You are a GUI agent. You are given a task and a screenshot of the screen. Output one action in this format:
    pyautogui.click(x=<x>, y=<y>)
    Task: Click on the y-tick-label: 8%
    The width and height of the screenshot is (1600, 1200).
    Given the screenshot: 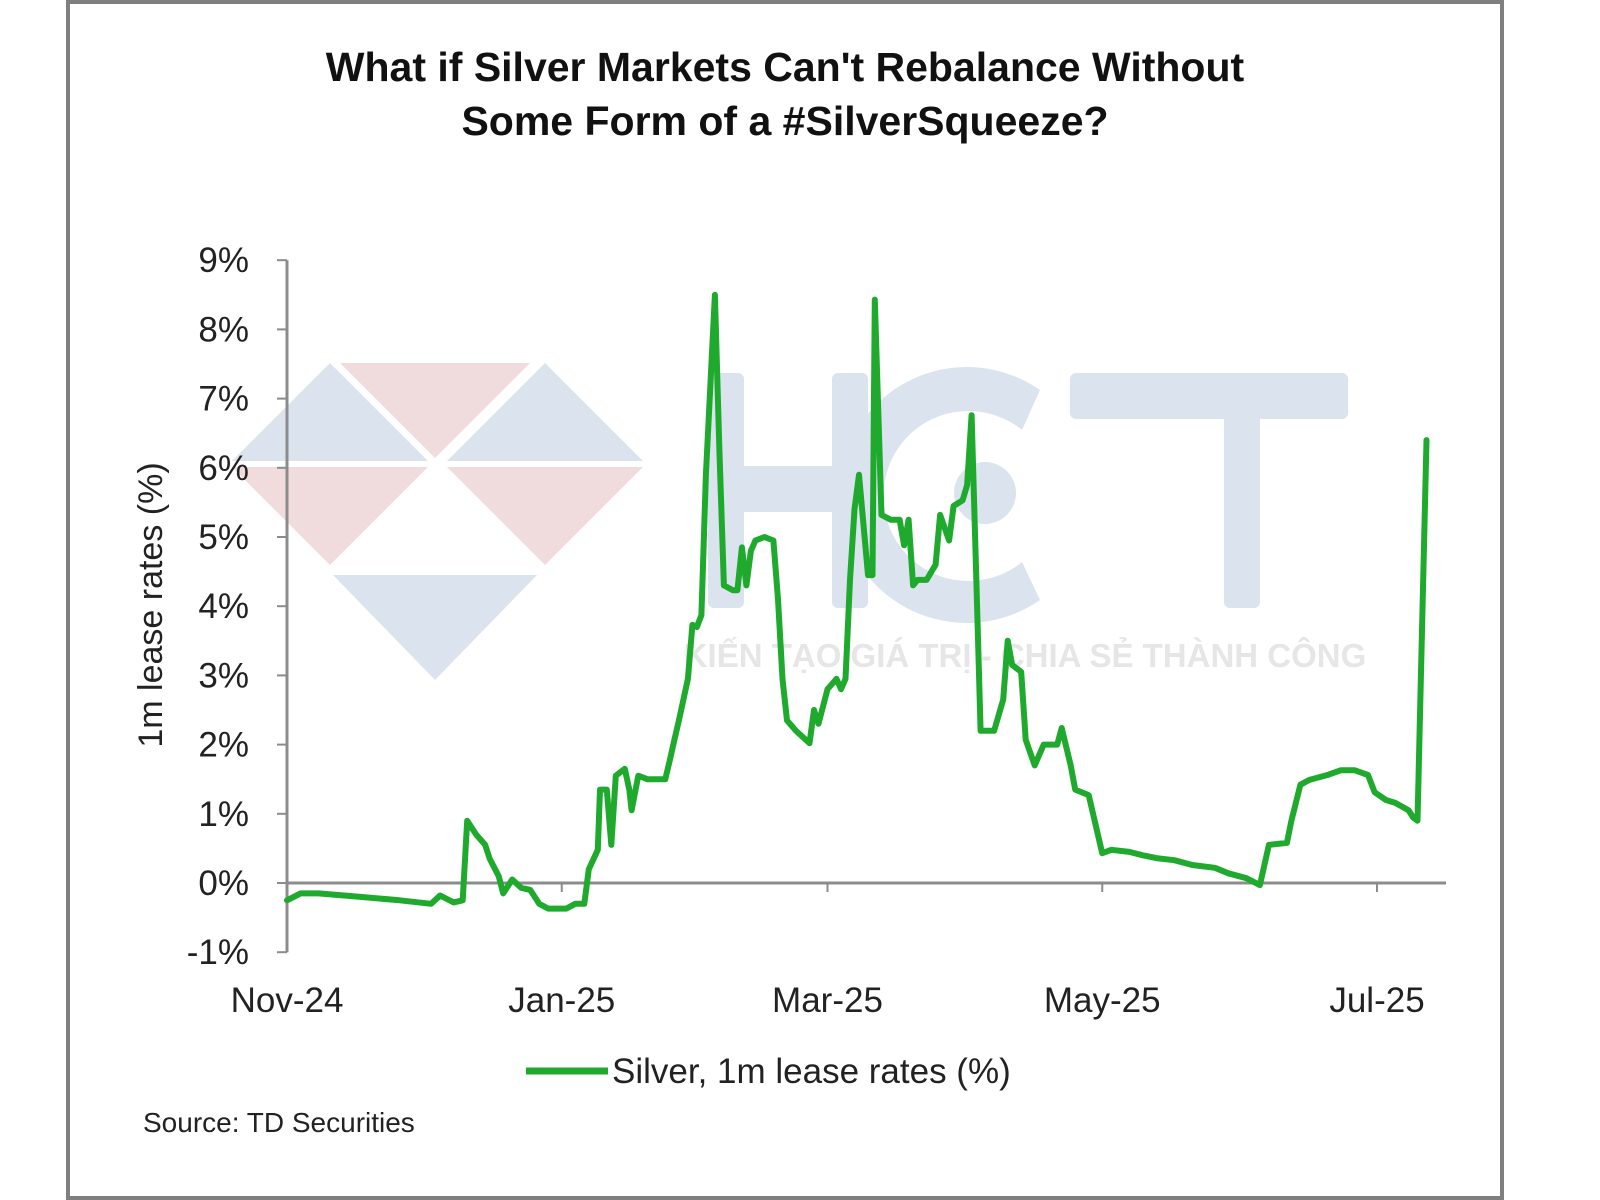 What is the action you would take?
    pyautogui.click(x=223, y=329)
    